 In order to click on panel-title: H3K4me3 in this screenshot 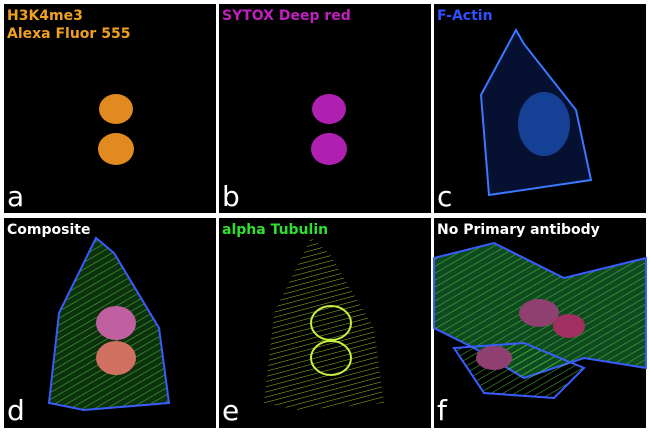, I will do `click(45, 16)`.